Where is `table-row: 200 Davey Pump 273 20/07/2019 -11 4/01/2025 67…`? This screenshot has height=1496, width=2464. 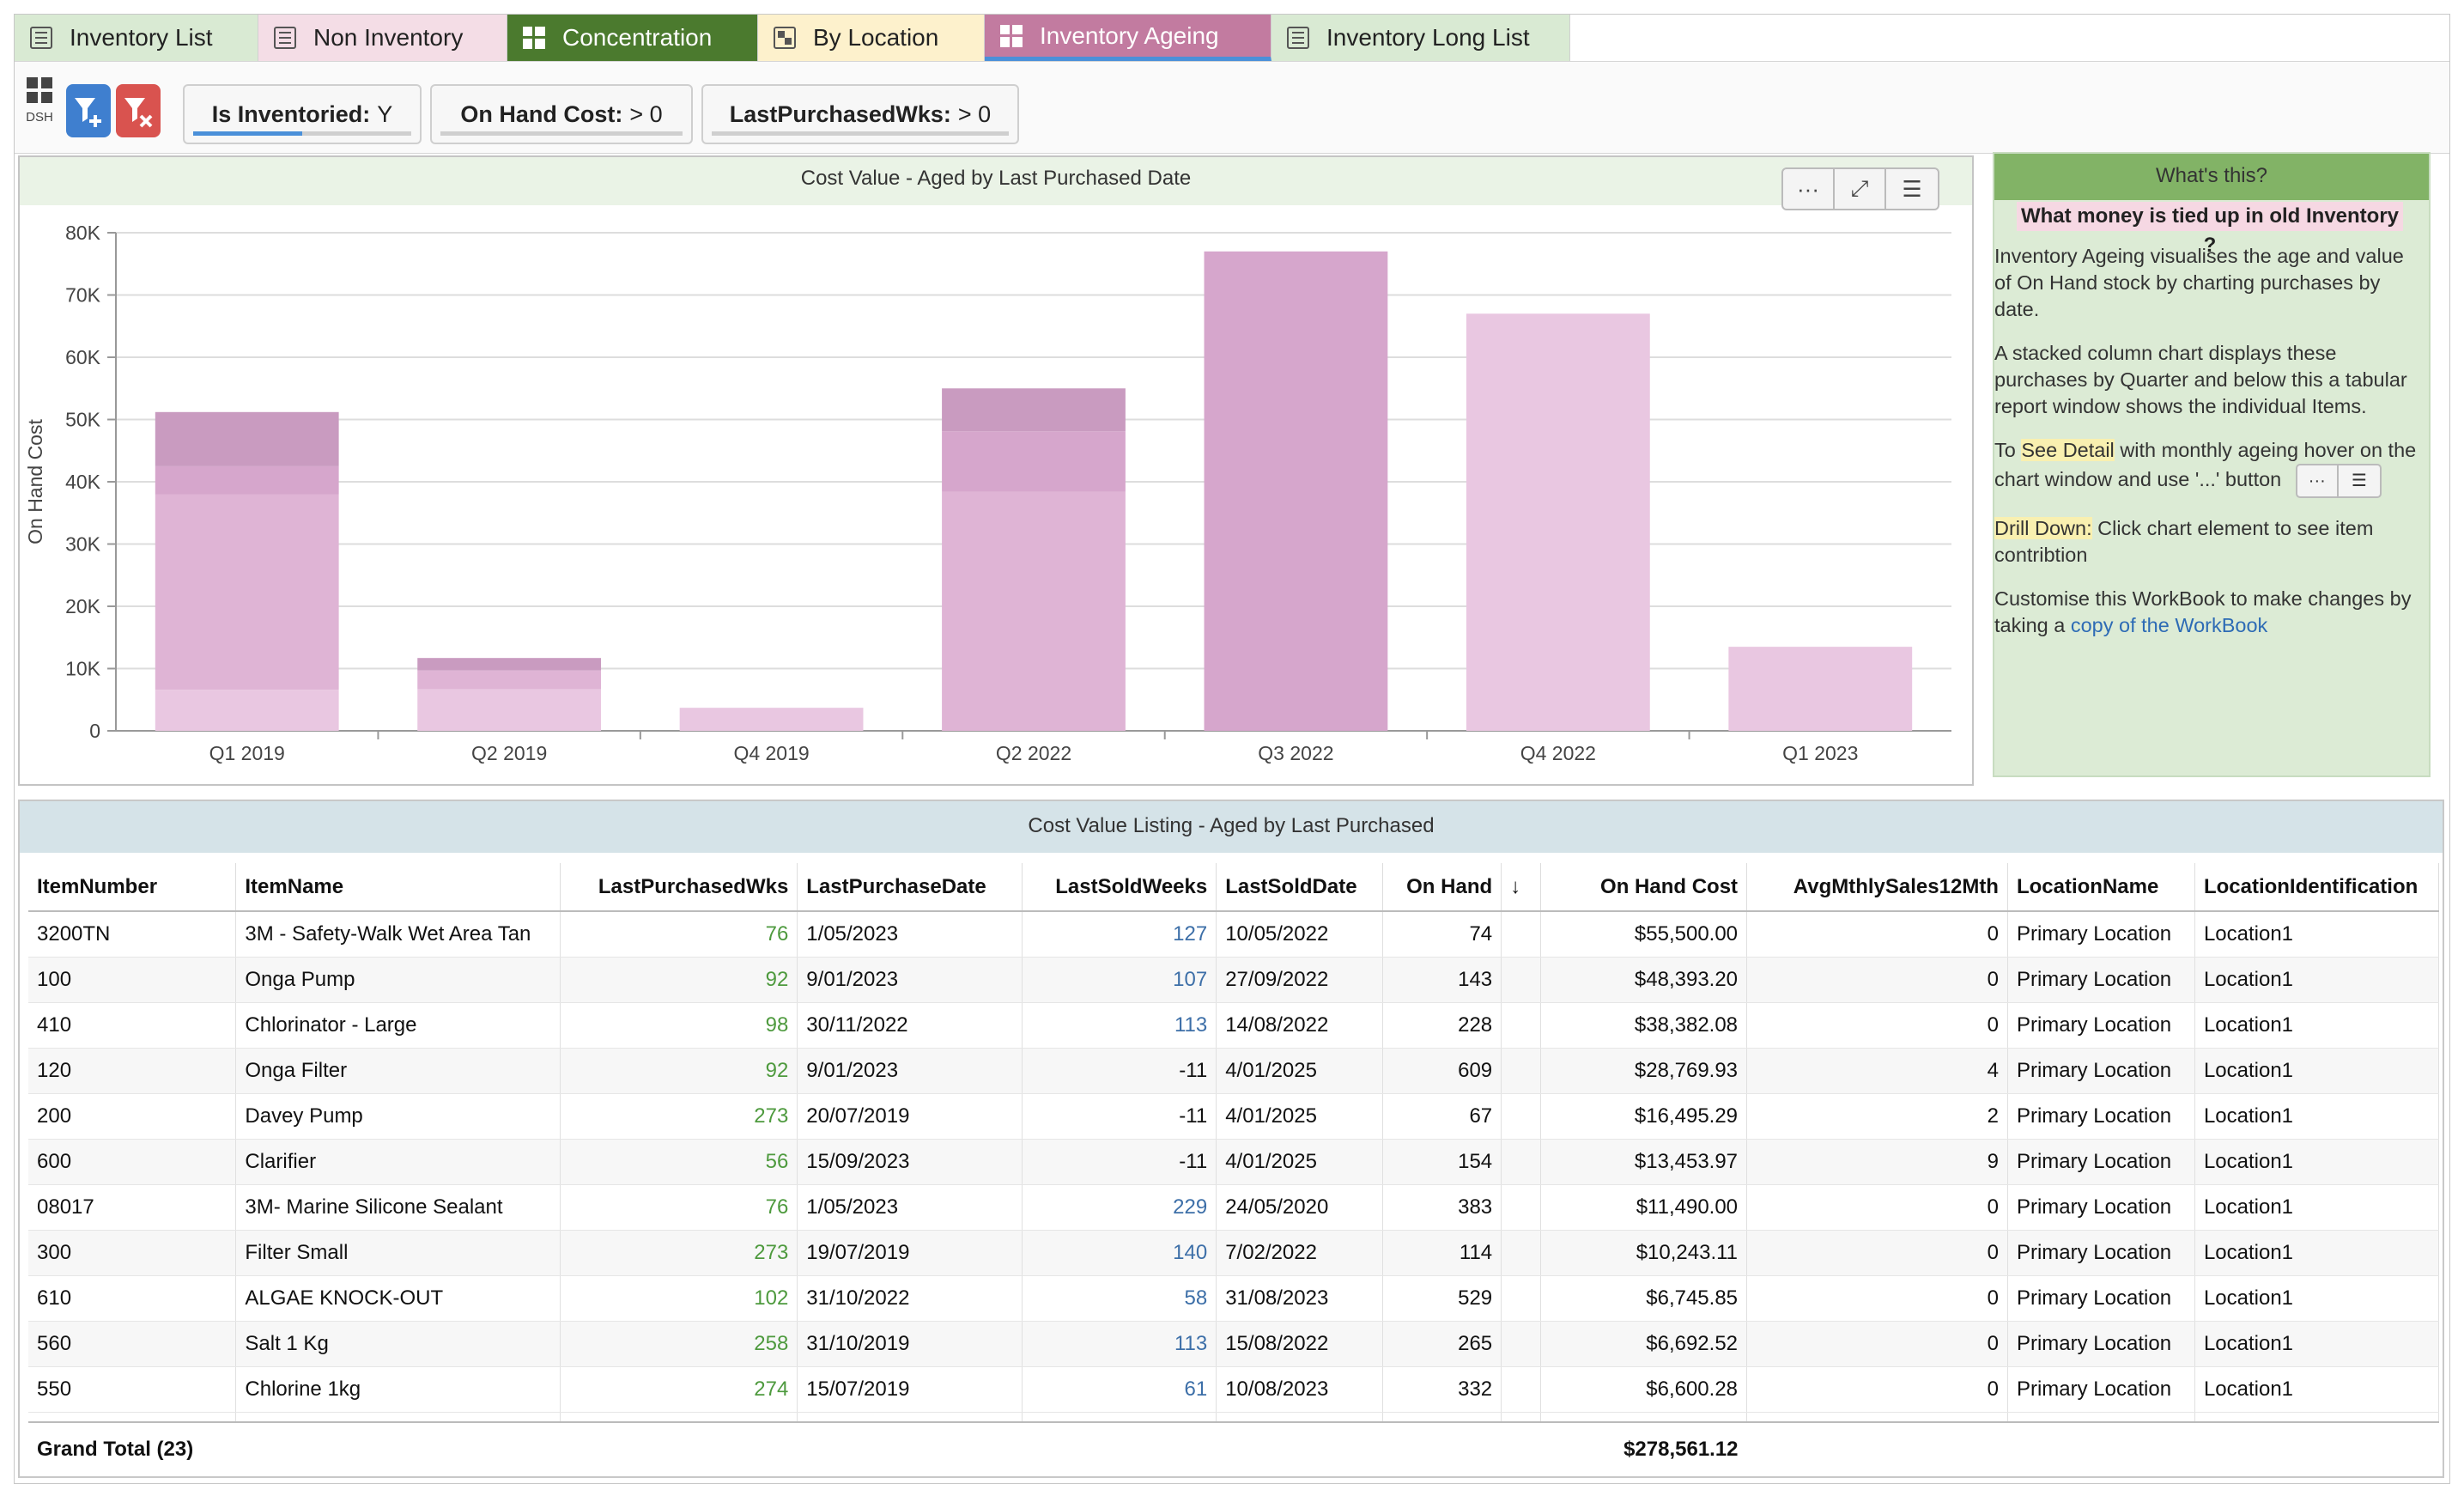 table-row: 200 Davey Pump 273 20/07/2019 -11 4/01/2025 67… is located at coordinates (1234, 1116).